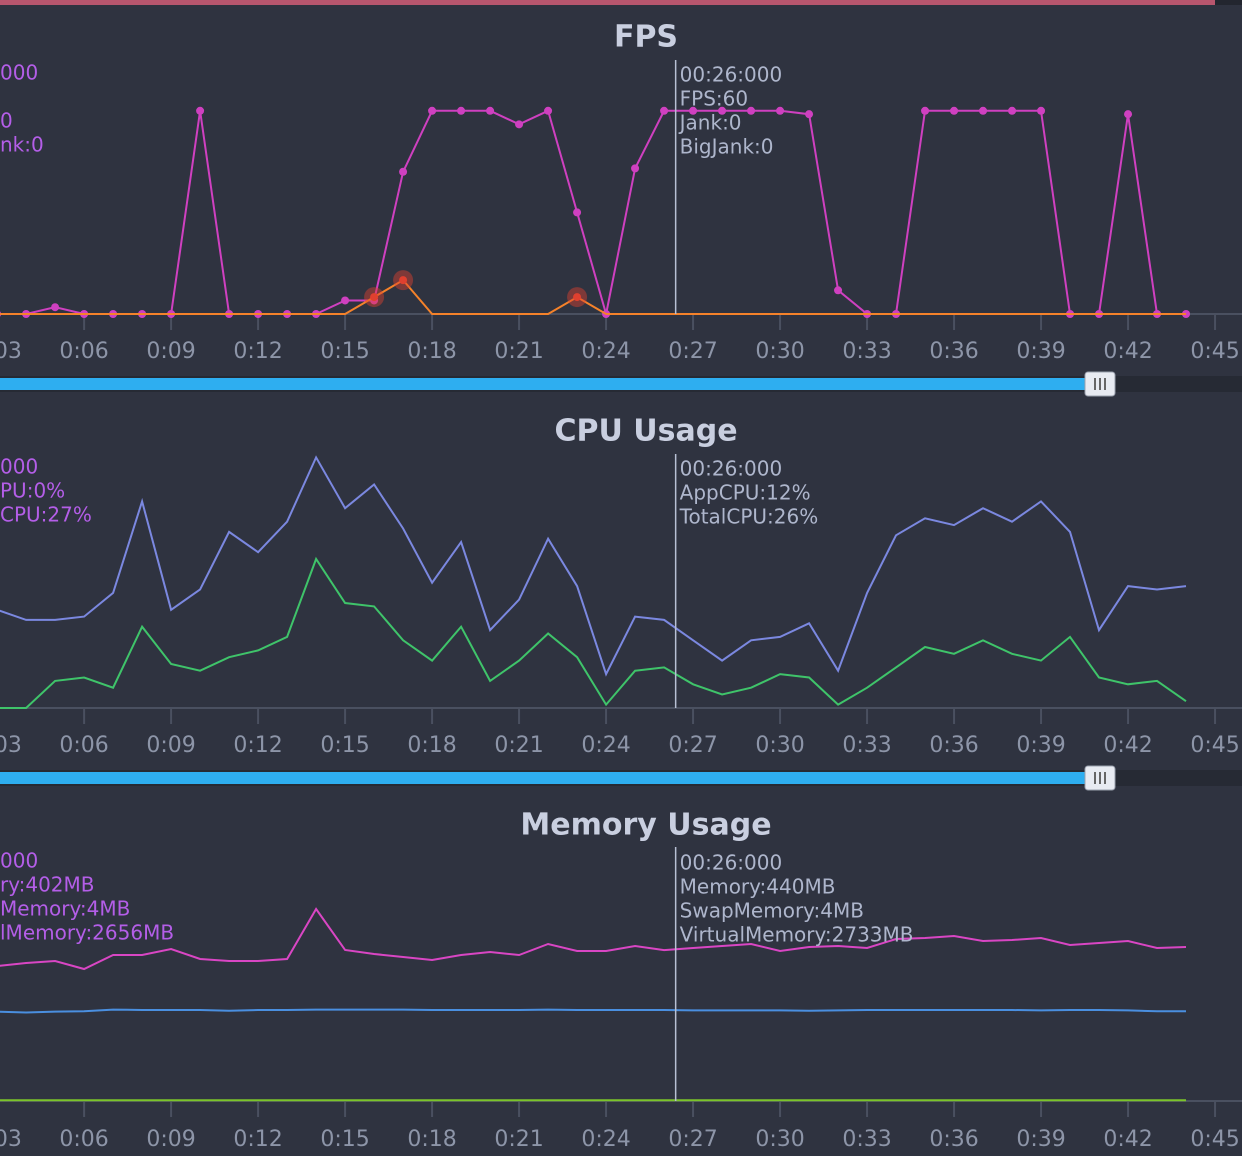  I want to click on chart-title: CPU Usage, so click(645, 431).